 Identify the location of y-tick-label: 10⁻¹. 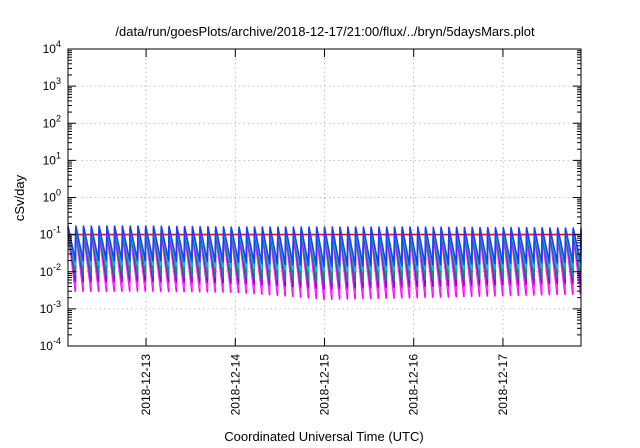
(50, 233).